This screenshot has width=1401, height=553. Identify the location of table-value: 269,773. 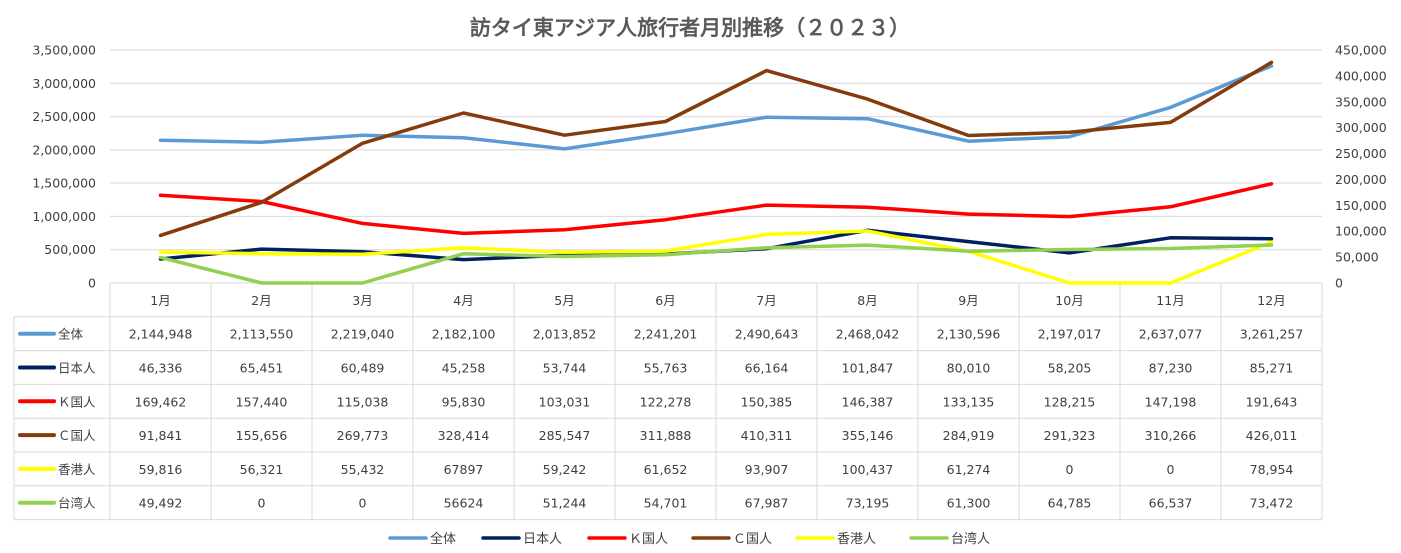
(363, 435).